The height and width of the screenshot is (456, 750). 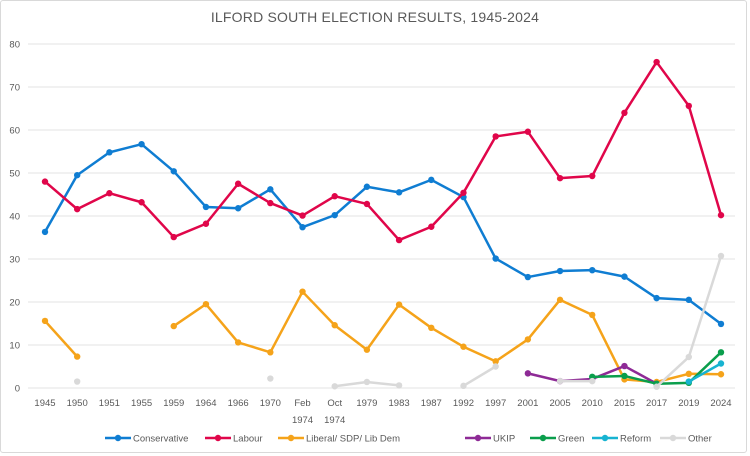 I want to click on x-tick-label: 1945, so click(x=44, y=403).